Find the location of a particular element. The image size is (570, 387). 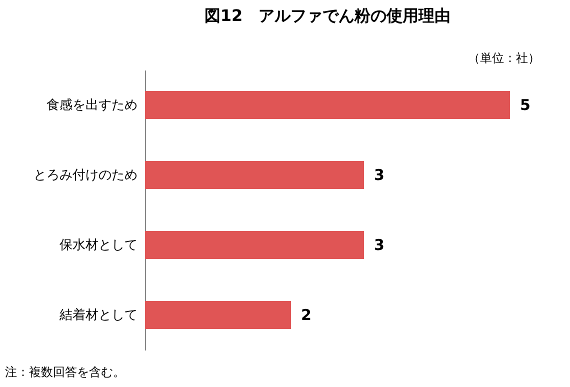

data-label: 5 is located at coordinates (525, 105).